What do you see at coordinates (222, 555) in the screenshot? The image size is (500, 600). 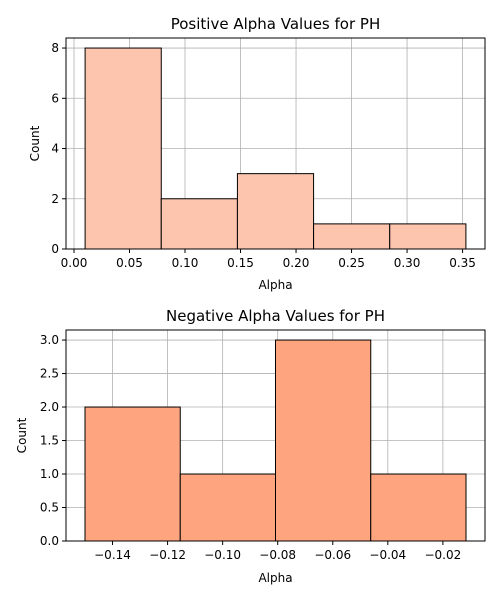 I see `x-tick-label: −0.10` at bounding box center [222, 555].